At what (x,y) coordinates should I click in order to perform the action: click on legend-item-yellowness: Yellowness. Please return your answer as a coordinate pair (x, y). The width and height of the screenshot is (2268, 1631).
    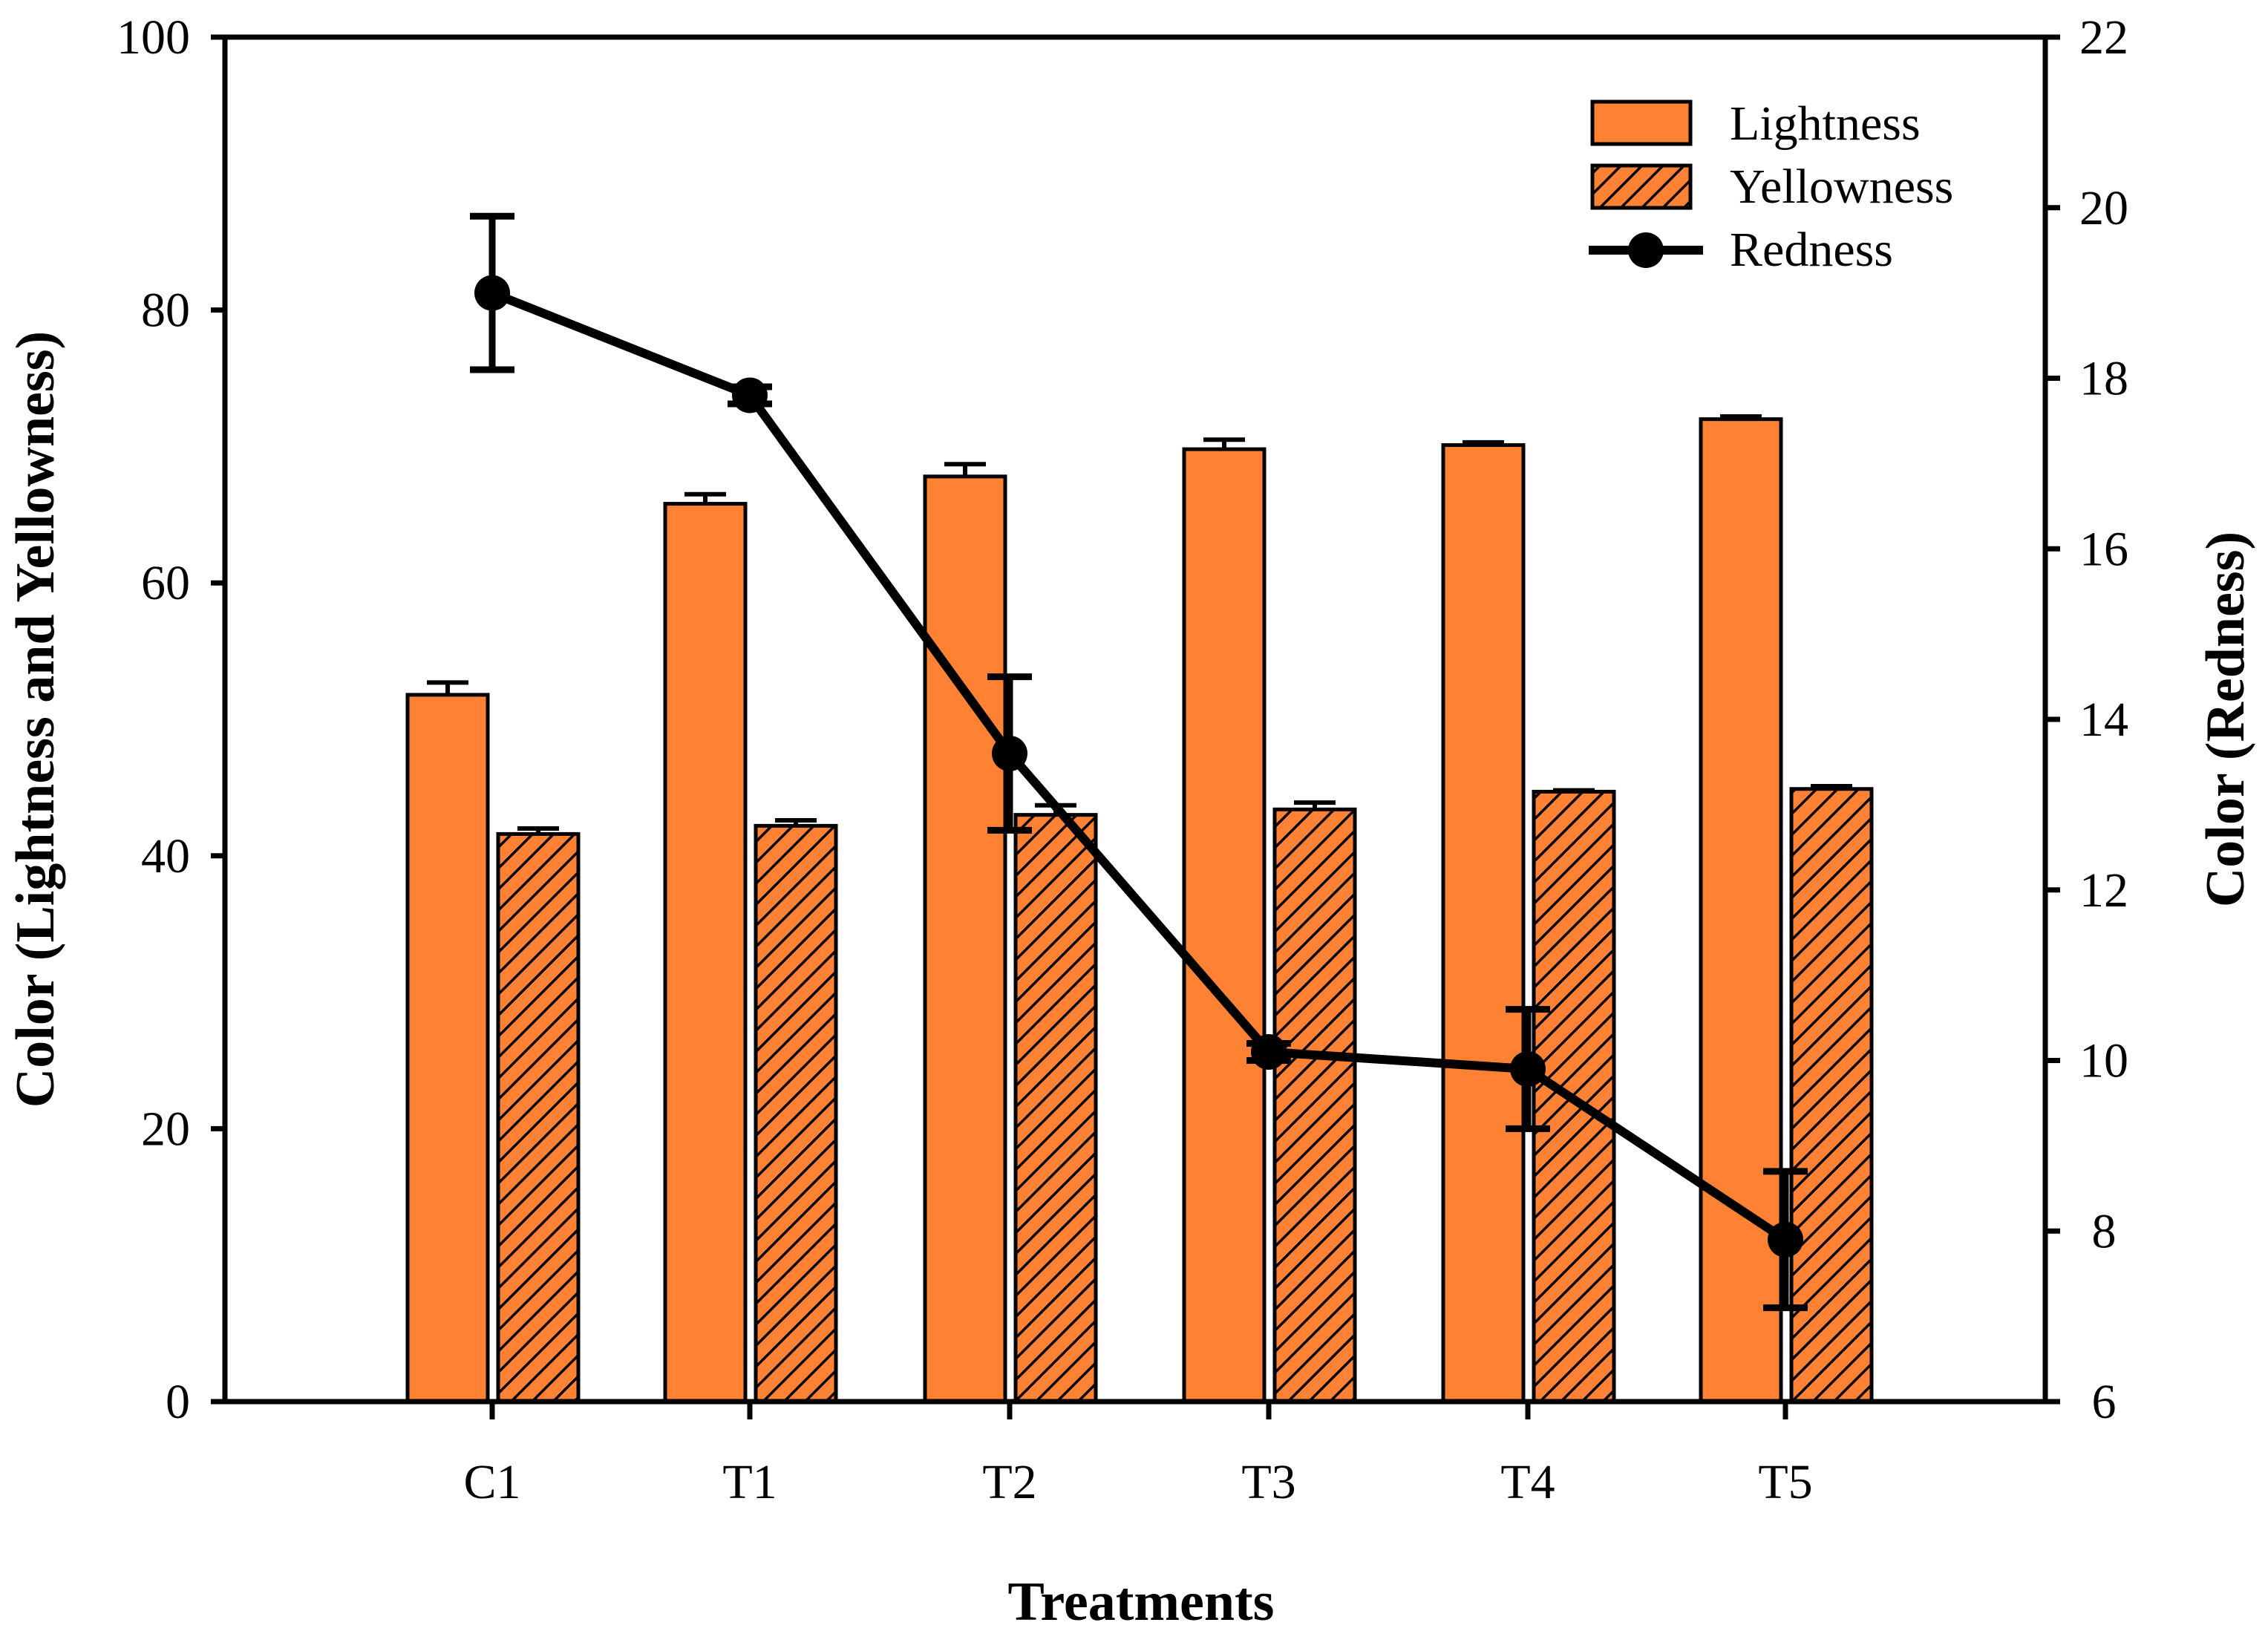
    Looking at the image, I should click on (1771, 187).